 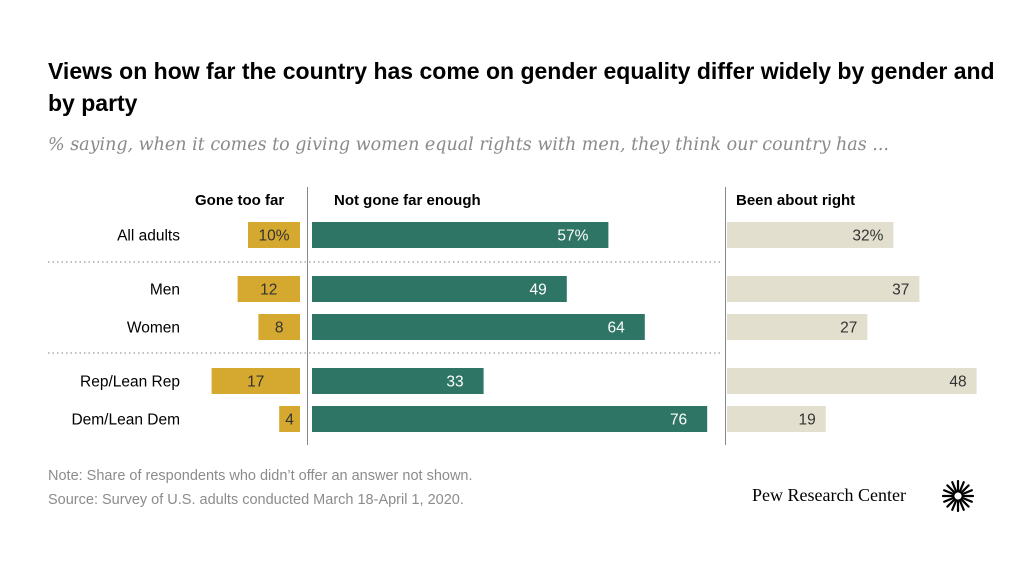 I want to click on category-label: Men, so click(x=165, y=290).